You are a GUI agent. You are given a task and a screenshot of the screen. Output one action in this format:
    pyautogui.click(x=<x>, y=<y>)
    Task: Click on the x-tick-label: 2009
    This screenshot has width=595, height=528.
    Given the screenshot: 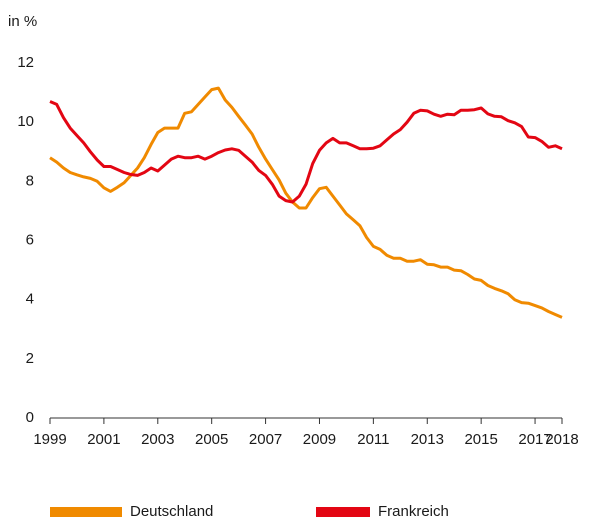 What is the action you would take?
    pyautogui.click(x=319, y=439)
    